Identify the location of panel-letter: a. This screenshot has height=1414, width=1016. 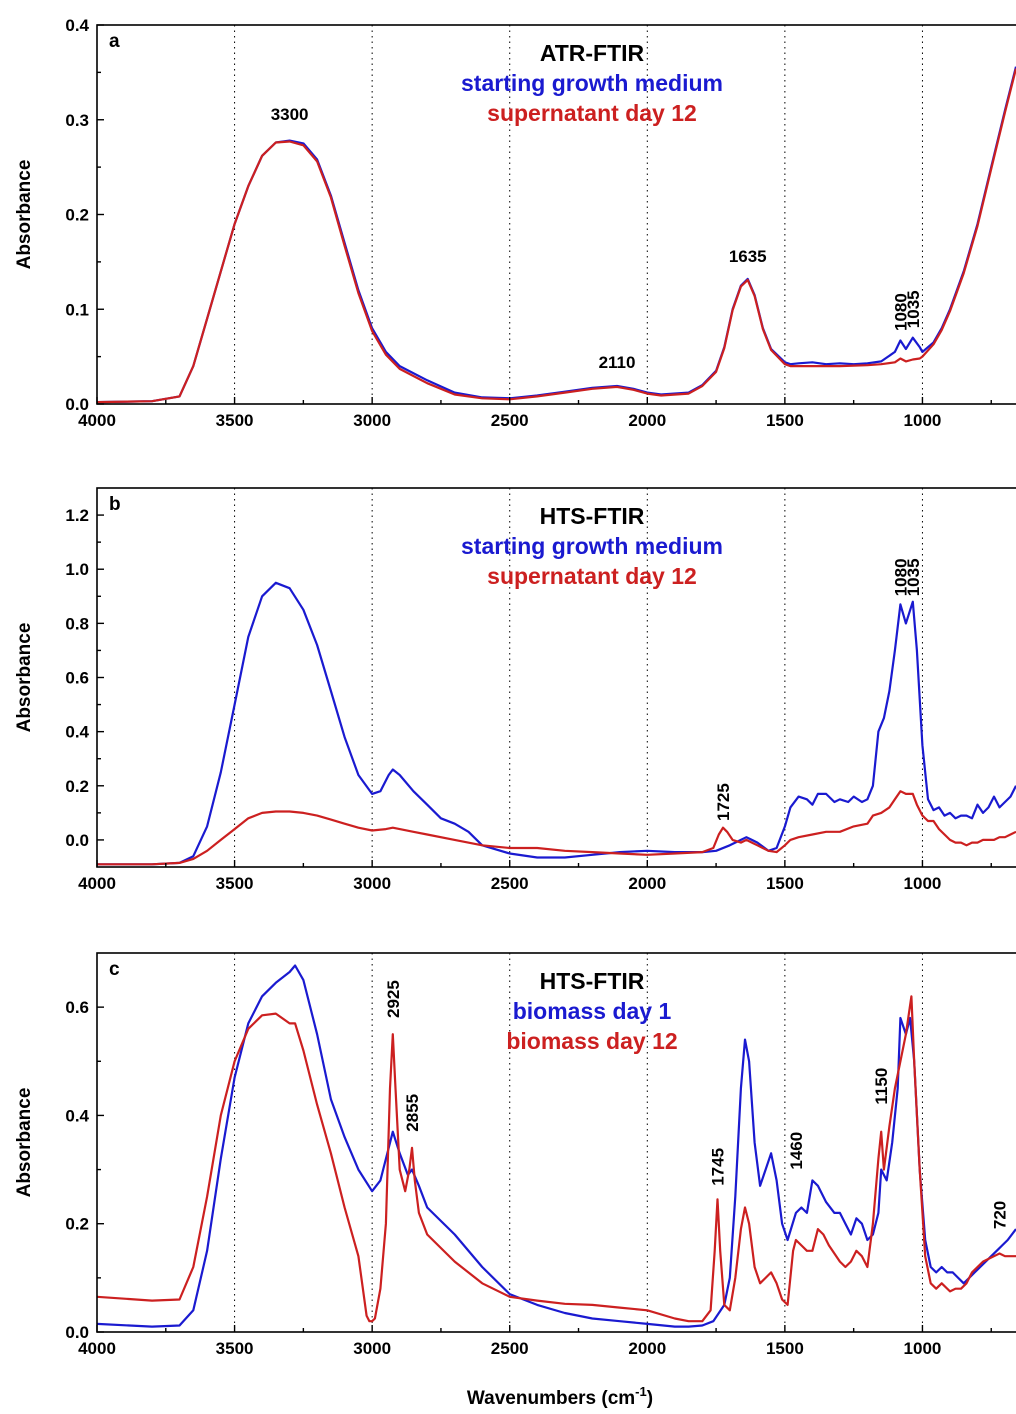
(114, 41).